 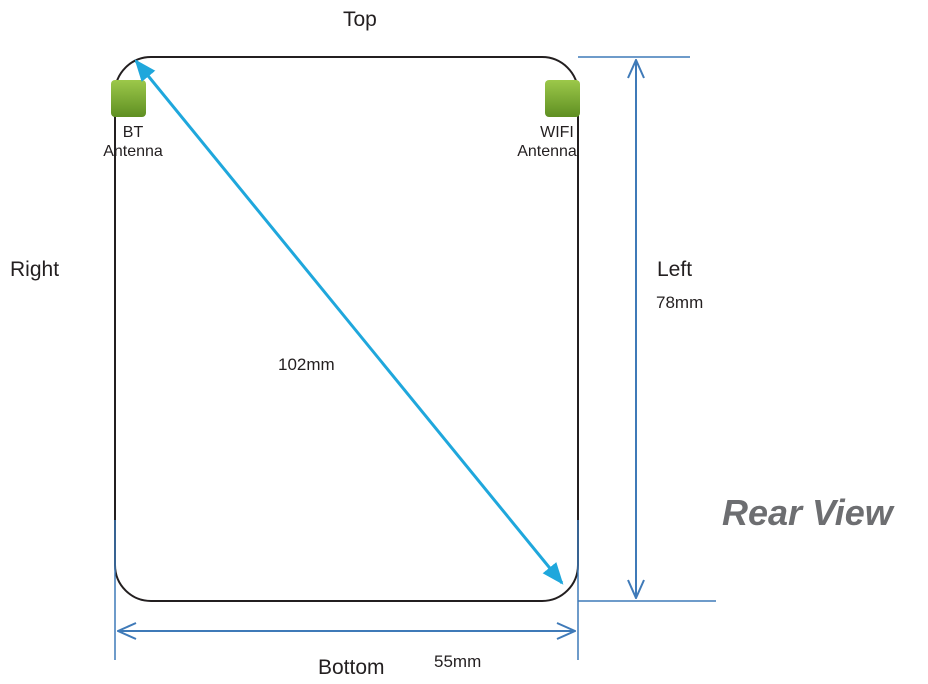 I want to click on wifi-antenna-label-line2: Antenna, so click(x=547, y=151).